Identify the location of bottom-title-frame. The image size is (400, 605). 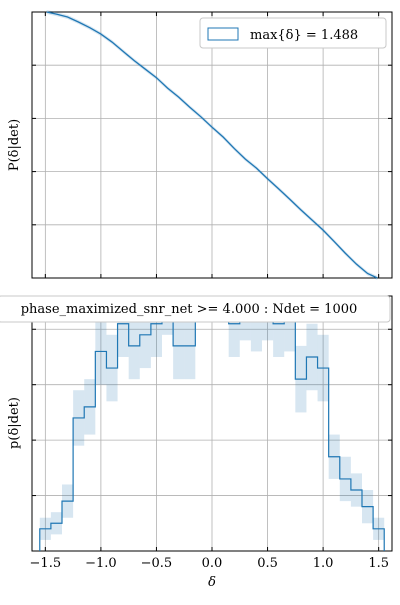
(195, 309).